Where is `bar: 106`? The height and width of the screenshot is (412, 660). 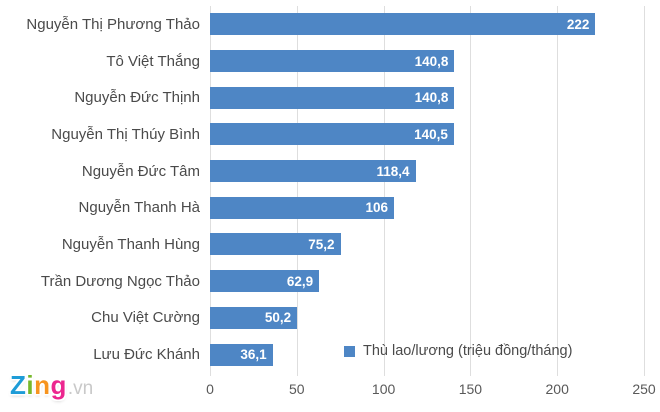 bar: 106 is located at coordinates (302, 207).